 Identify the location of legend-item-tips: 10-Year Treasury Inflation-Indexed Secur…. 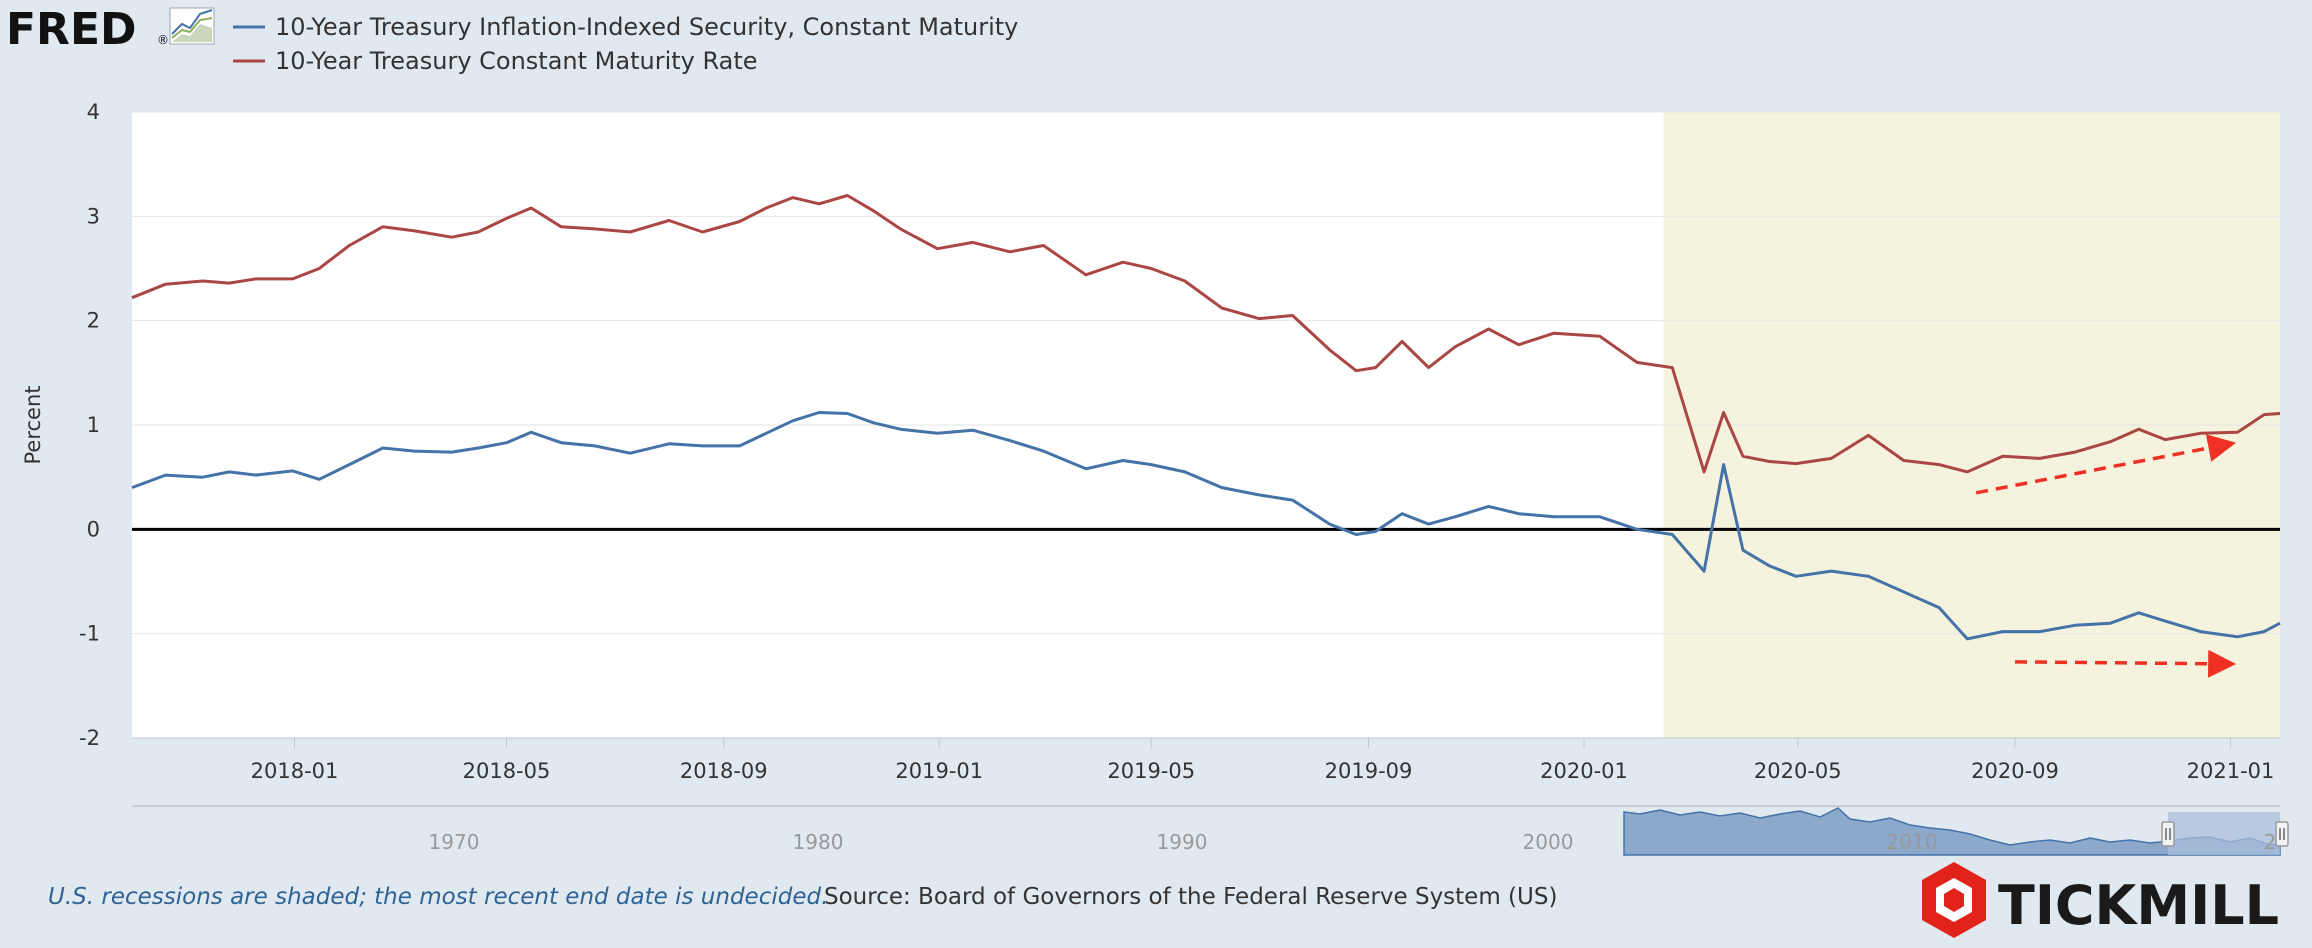
(625, 27).